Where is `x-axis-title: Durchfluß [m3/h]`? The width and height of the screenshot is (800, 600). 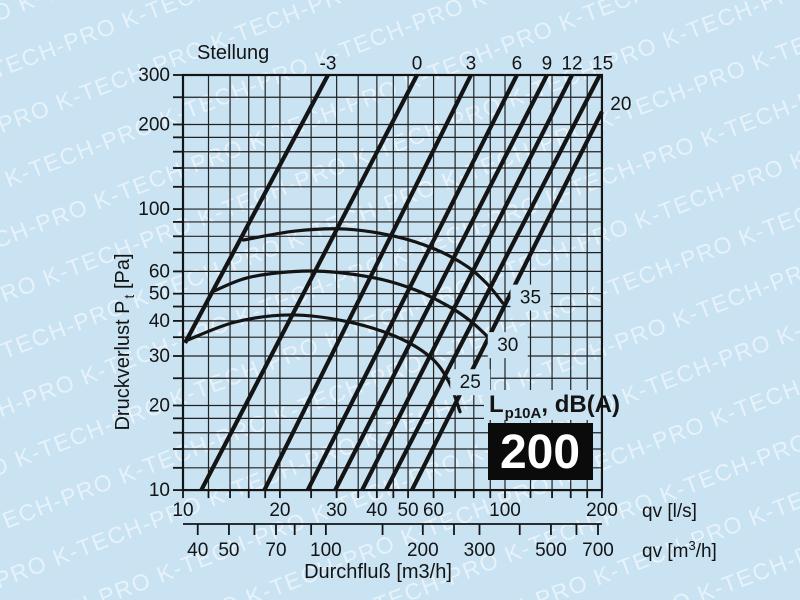 x-axis-title: Durchfluß [m3/h] is located at coordinates (378, 572).